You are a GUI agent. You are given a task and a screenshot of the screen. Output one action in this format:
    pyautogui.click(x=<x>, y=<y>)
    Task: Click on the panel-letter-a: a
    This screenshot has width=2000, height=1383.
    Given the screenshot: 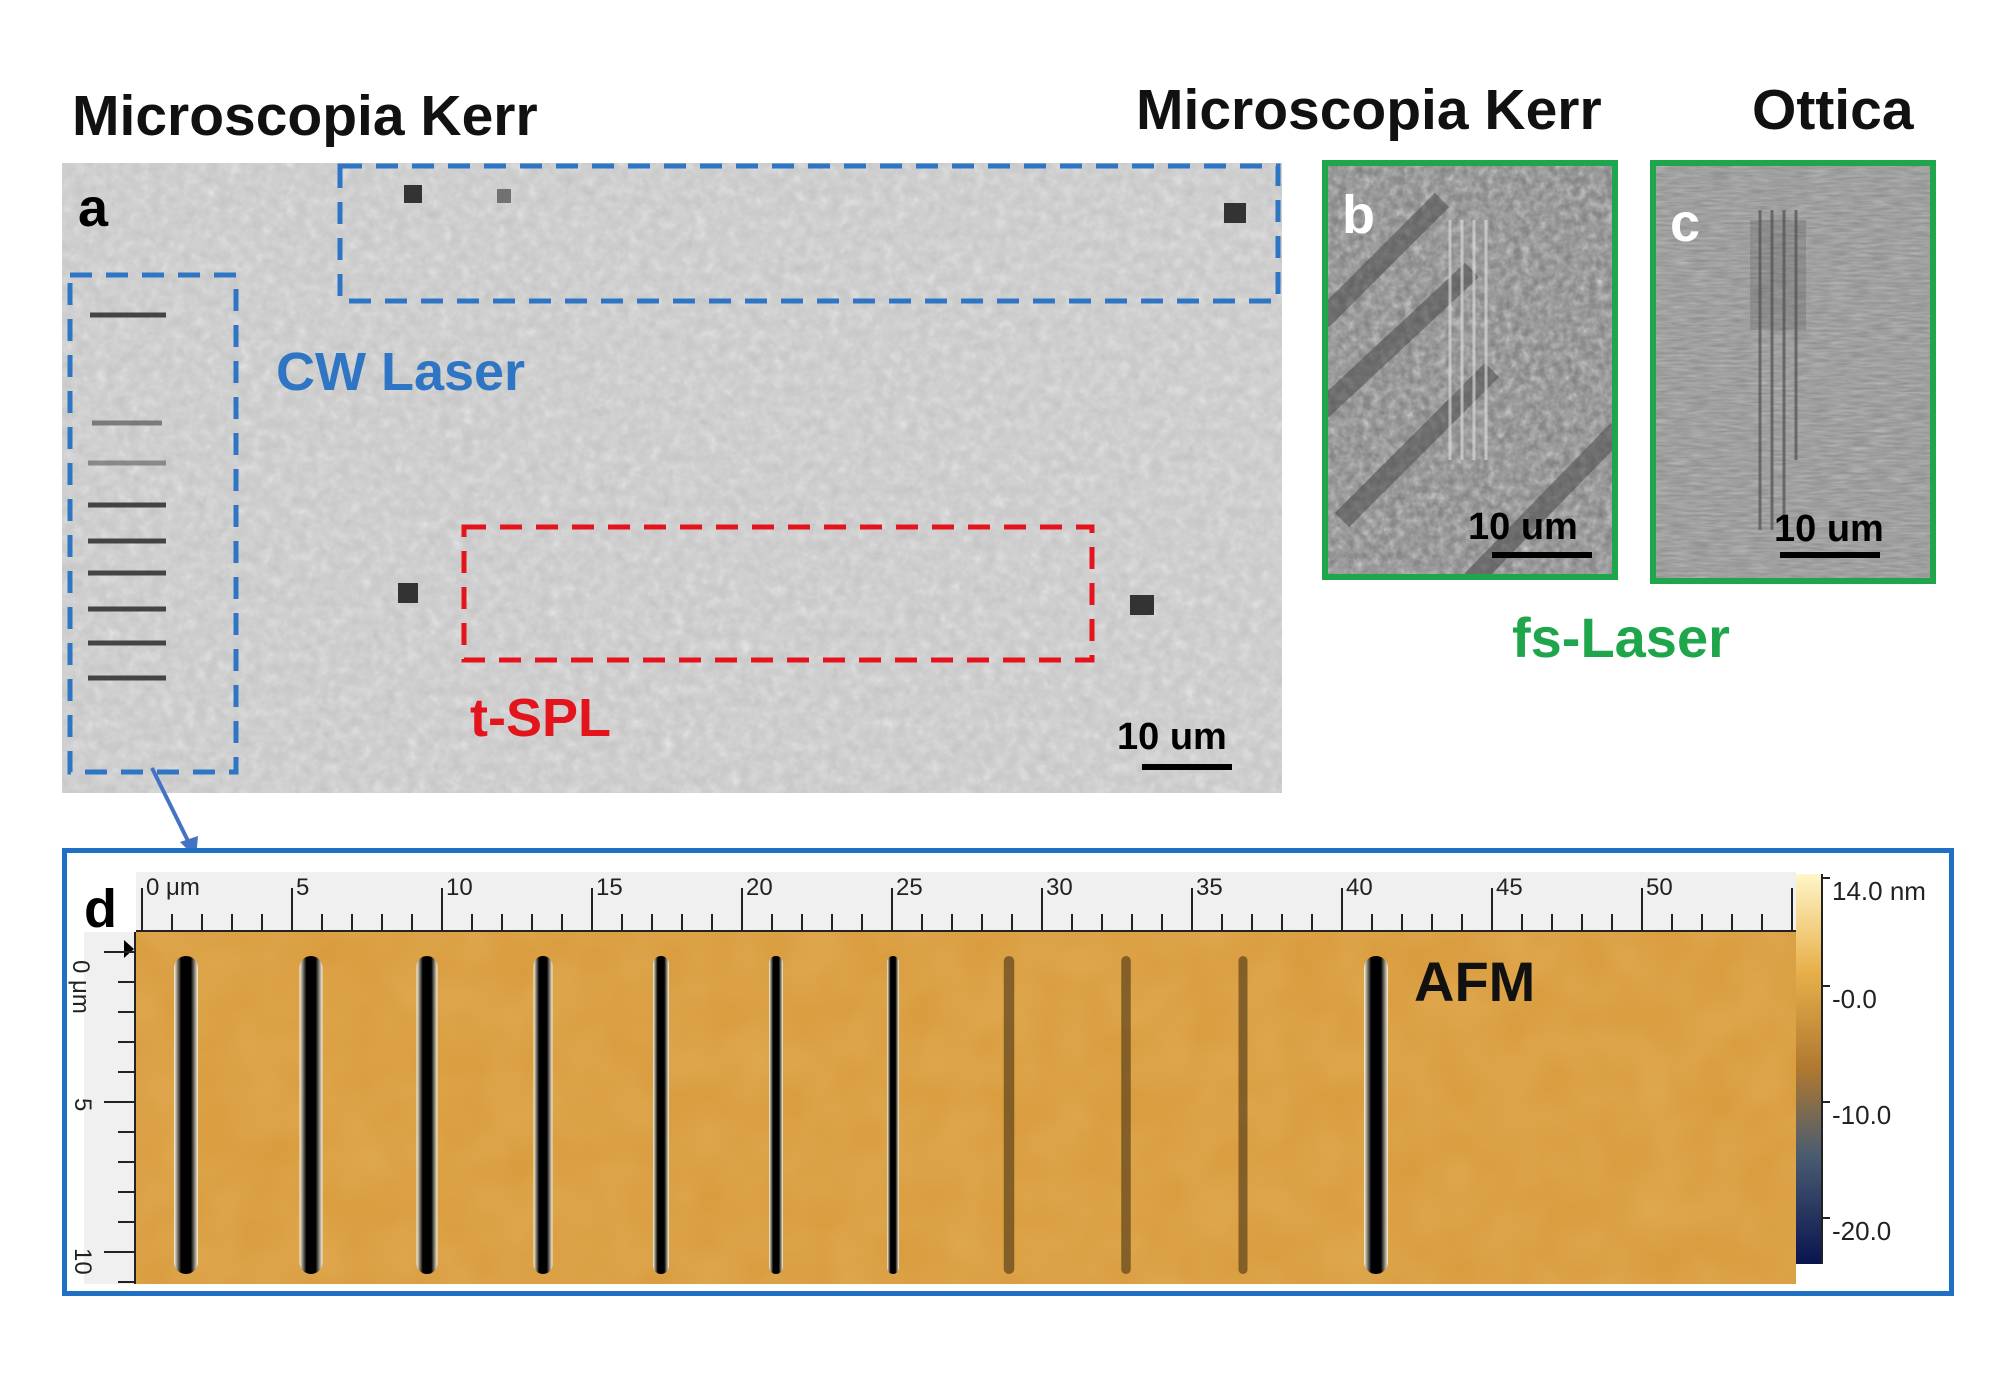 What is the action you would take?
    pyautogui.click(x=93, y=208)
    